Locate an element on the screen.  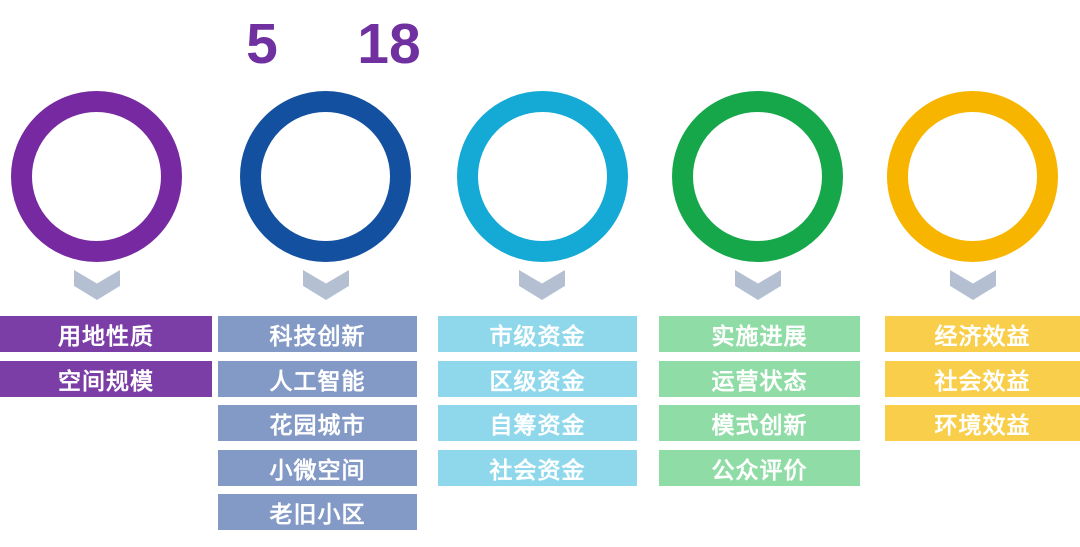
count-left: 5 is located at coordinates (262, 44).